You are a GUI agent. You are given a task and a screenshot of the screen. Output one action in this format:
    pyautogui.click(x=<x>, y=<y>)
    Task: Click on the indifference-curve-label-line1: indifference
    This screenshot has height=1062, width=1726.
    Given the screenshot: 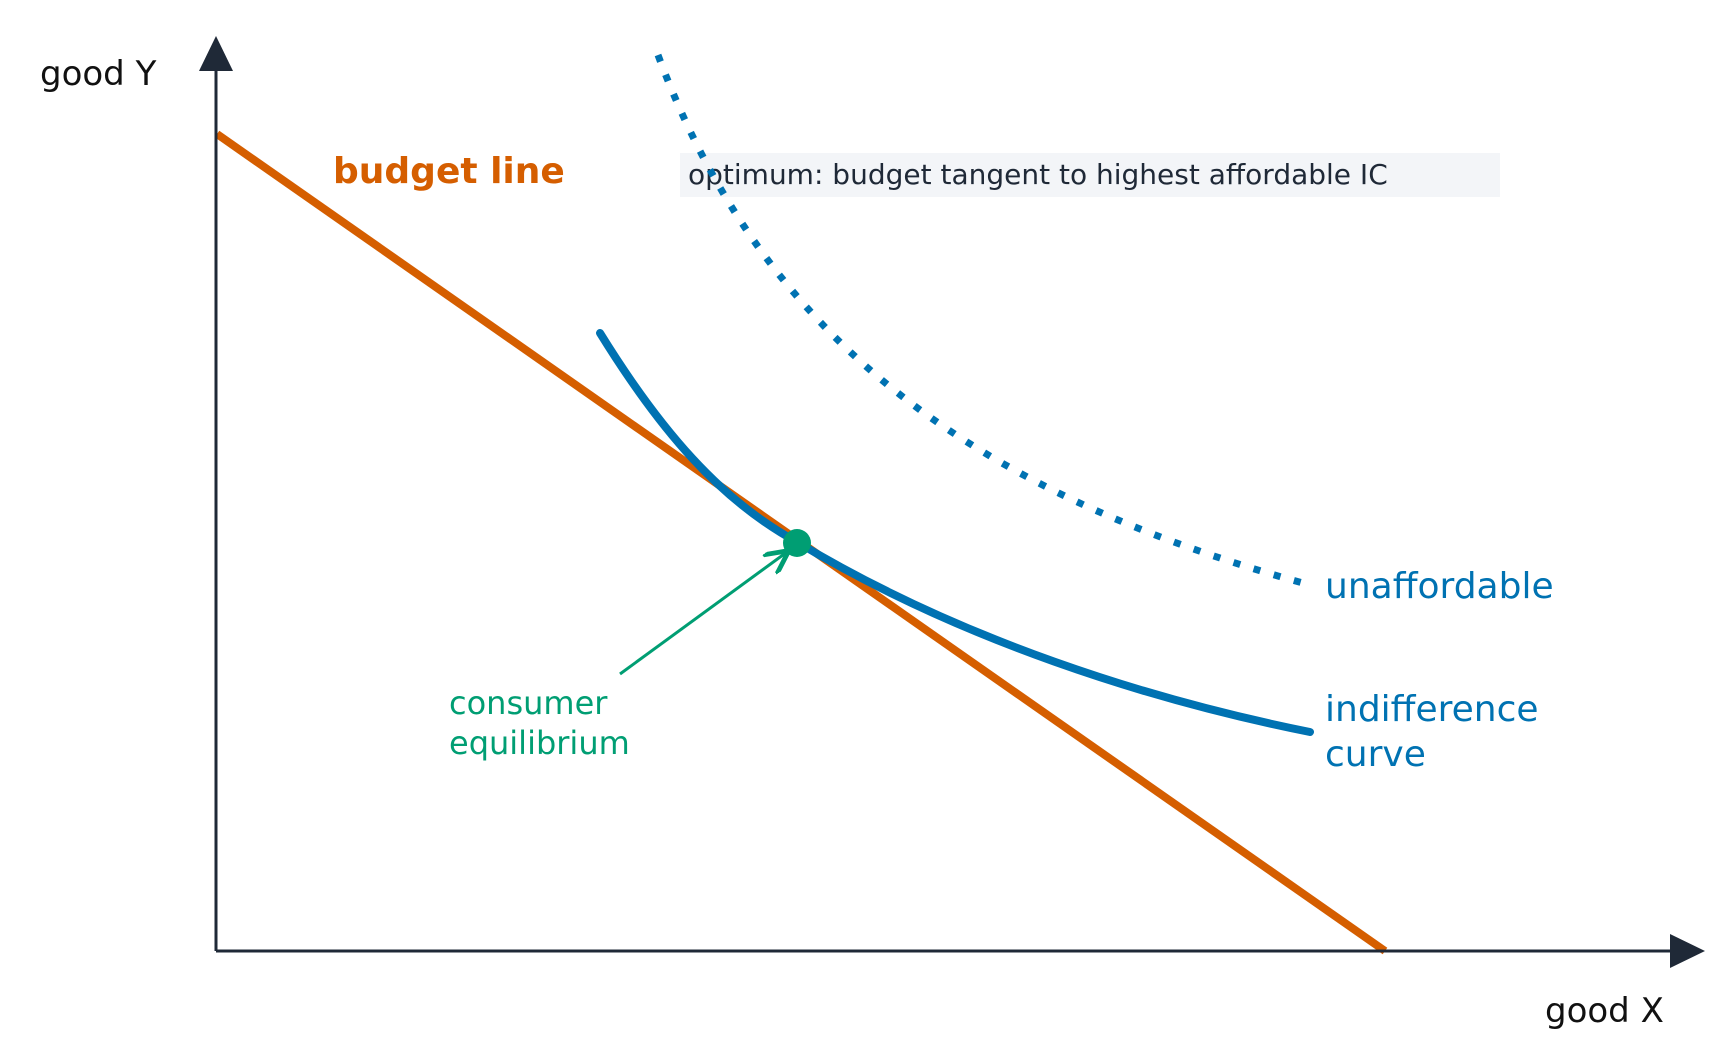 What is the action you would take?
    pyautogui.click(x=1432, y=709)
    